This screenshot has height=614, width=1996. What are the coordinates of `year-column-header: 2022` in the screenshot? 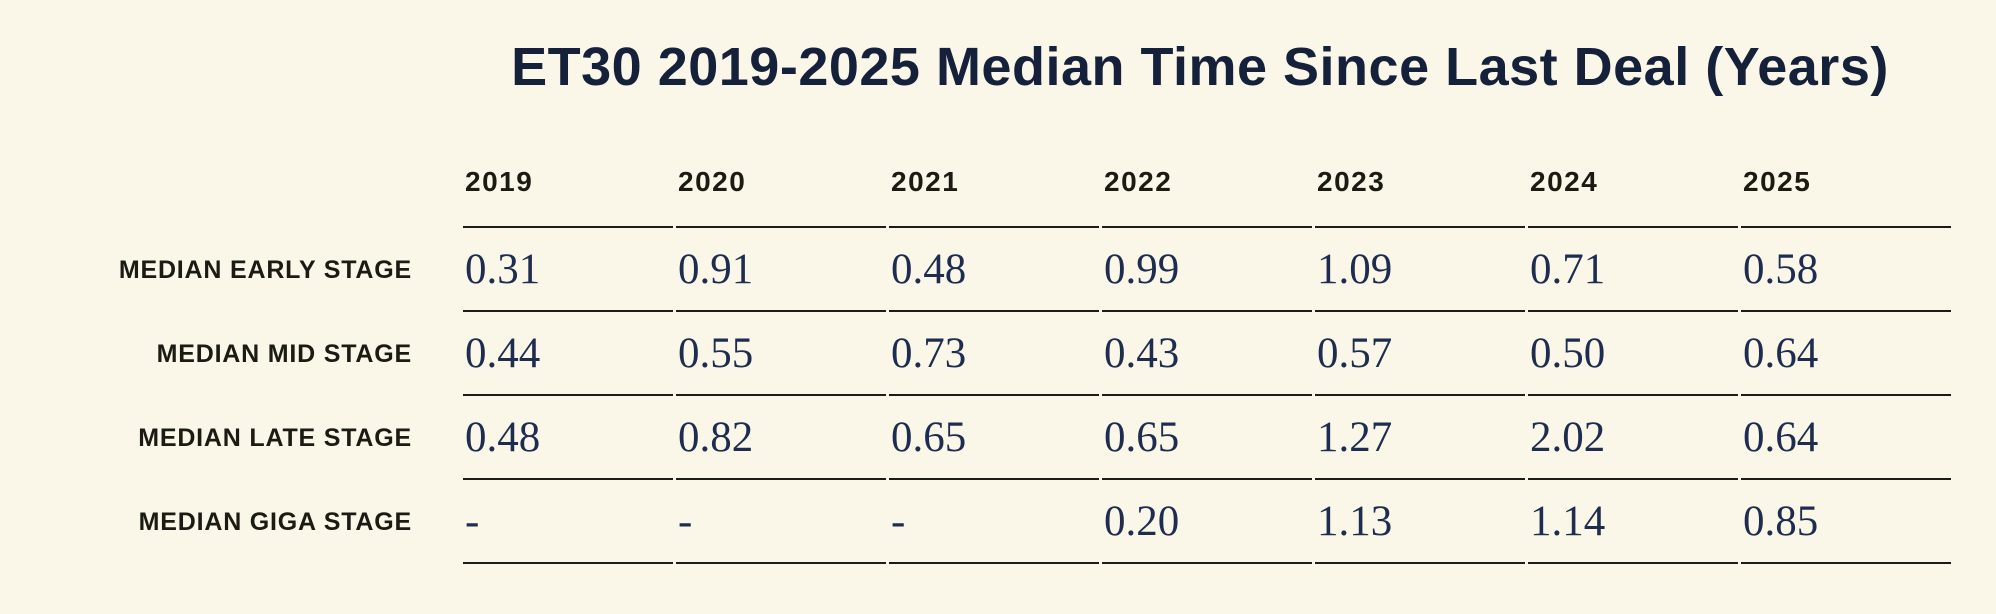 It's located at (1207, 184).